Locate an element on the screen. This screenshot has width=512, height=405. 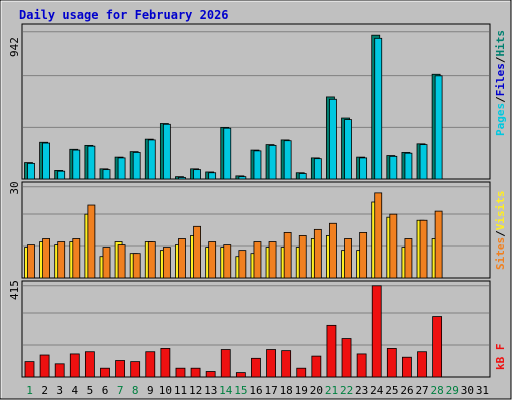
svg-text: Pages/Files/Hits is located at coordinates (500, 83).